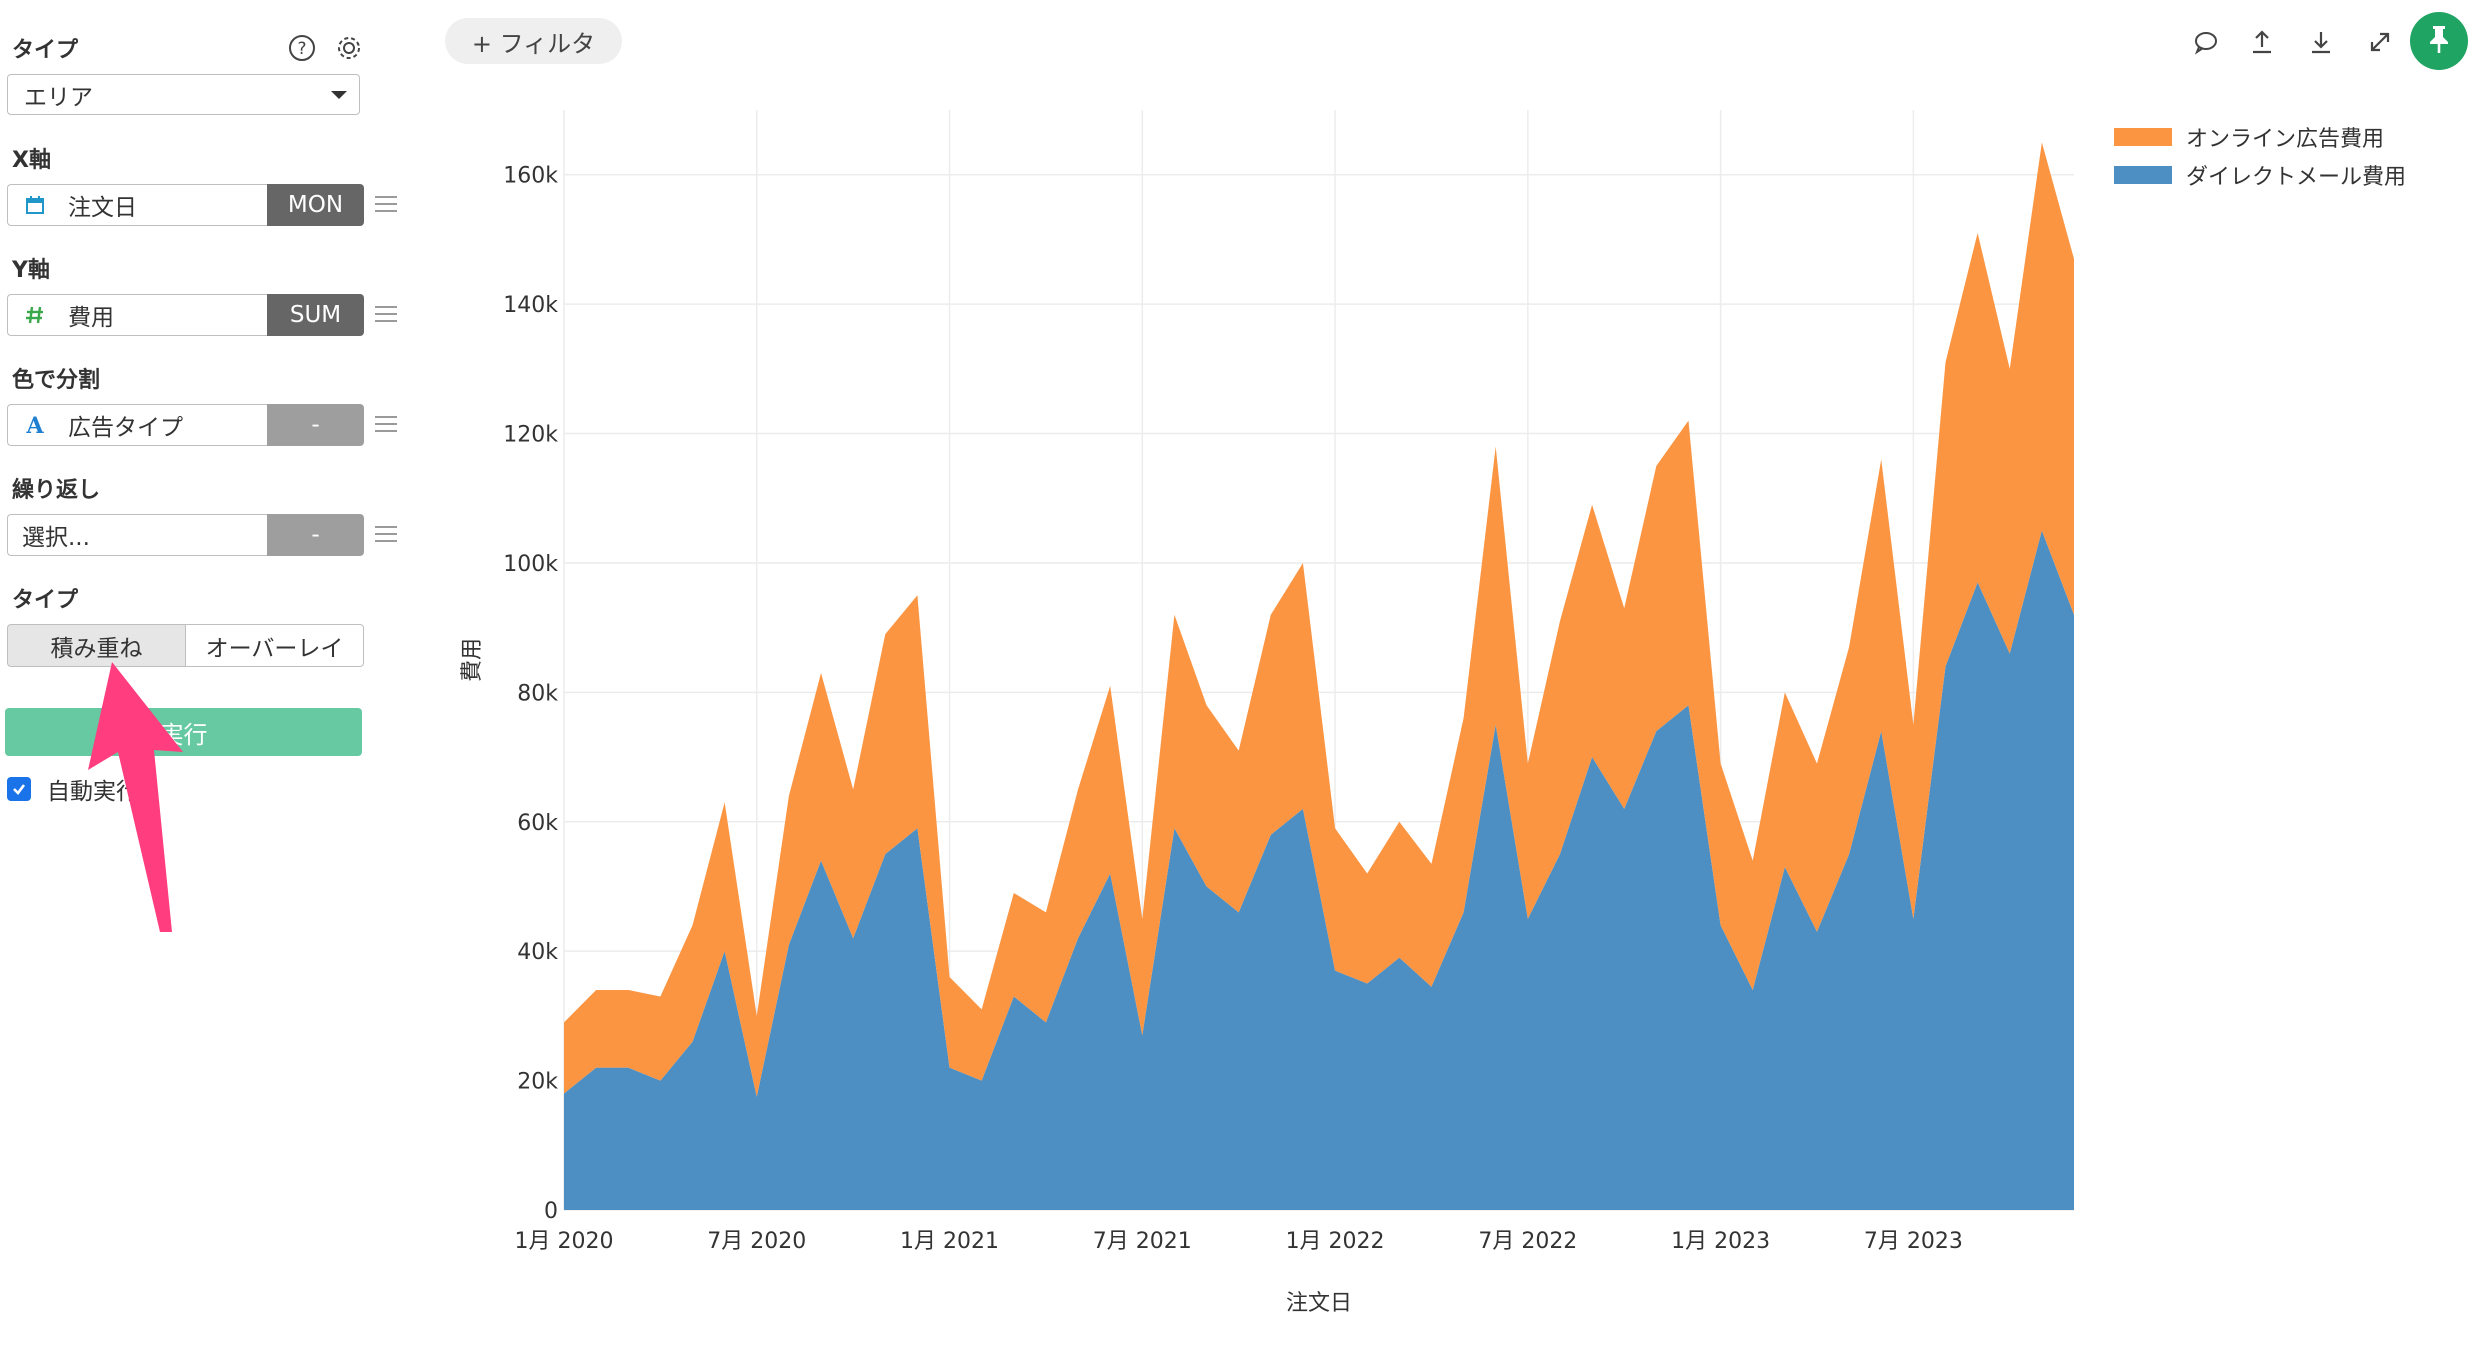  I want to click on expand-icon, so click(2380, 42).